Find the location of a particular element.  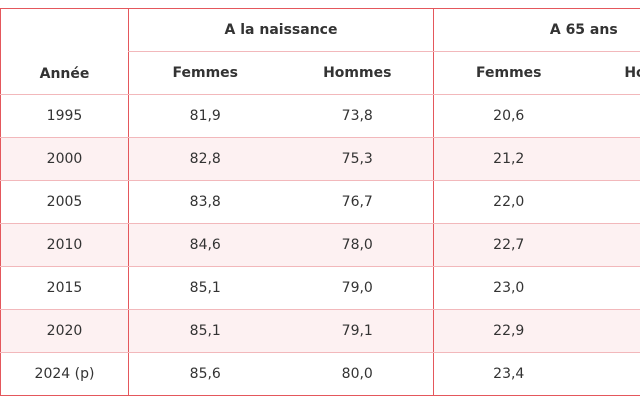

value-cell: 78,0 is located at coordinates (357, 245).